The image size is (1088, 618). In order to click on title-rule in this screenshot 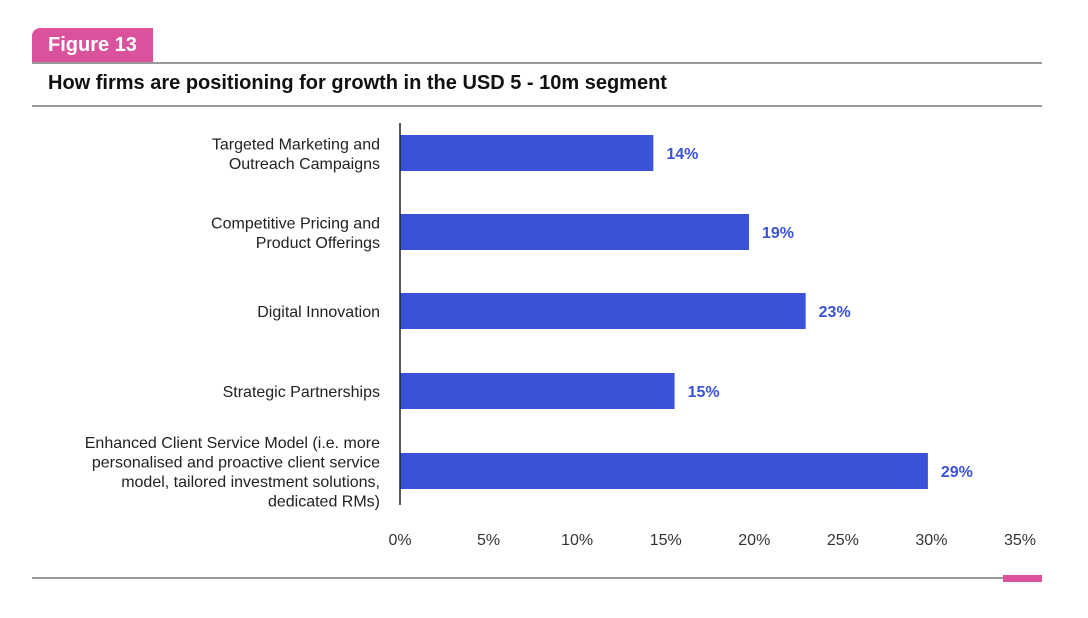, I will do `click(537, 106)`.